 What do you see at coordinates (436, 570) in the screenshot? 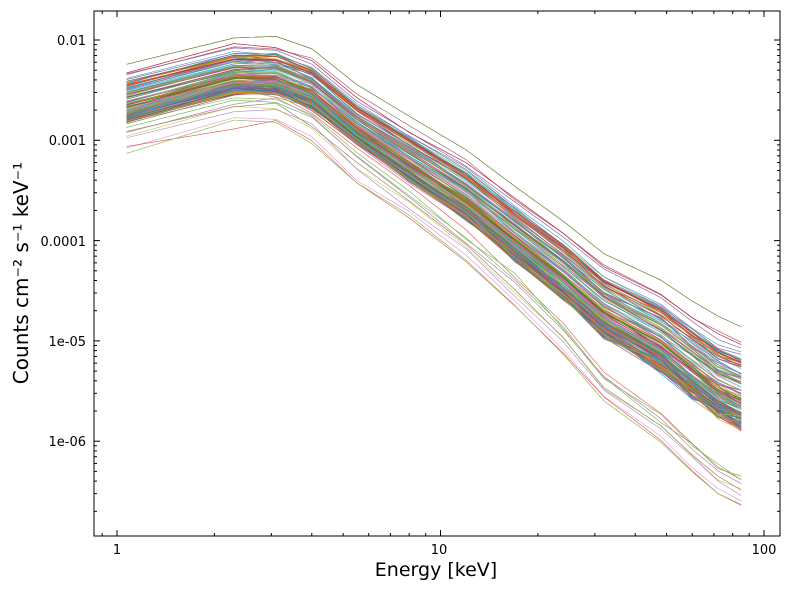
I see `x-axis-label: Energy [keV]` at bounding box center [436, 570].